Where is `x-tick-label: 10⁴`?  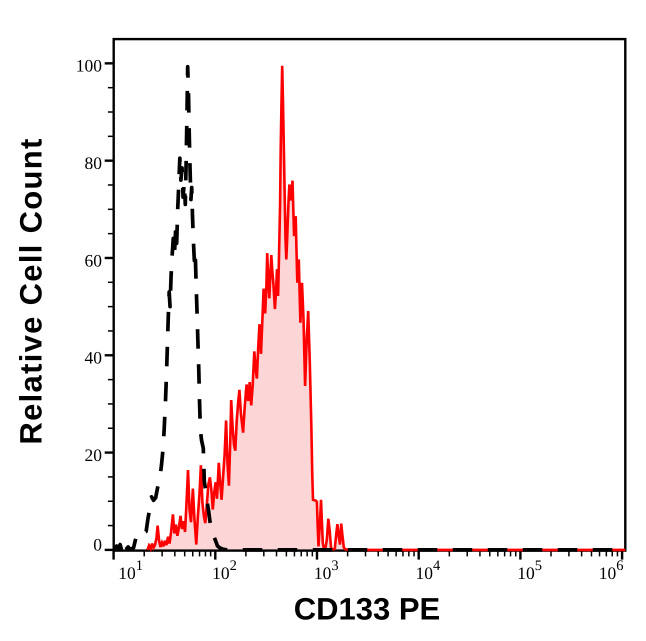
x-tick-label: 10⁴ is located at coordinates (429, 570).